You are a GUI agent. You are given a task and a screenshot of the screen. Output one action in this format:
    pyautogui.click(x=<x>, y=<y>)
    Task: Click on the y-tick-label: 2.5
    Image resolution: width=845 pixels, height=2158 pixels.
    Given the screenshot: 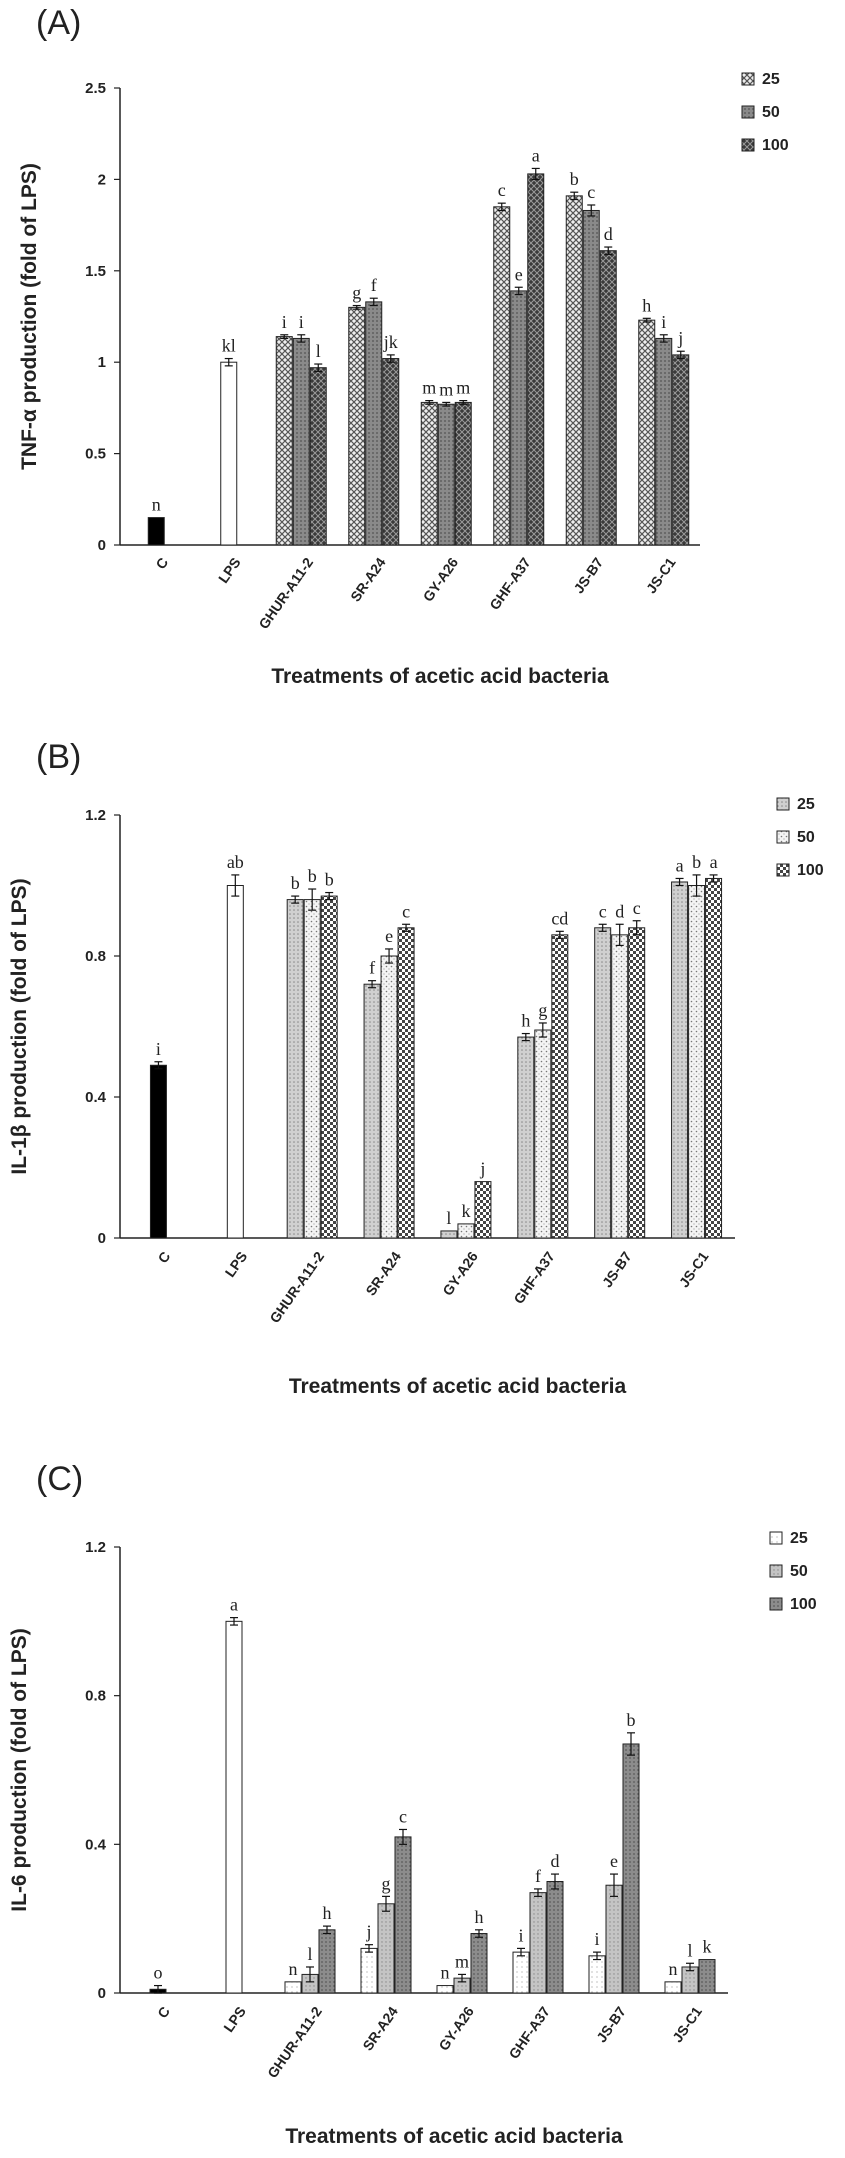 What is the action you would take?
    pyautogui.click(x=95, y=88)
    